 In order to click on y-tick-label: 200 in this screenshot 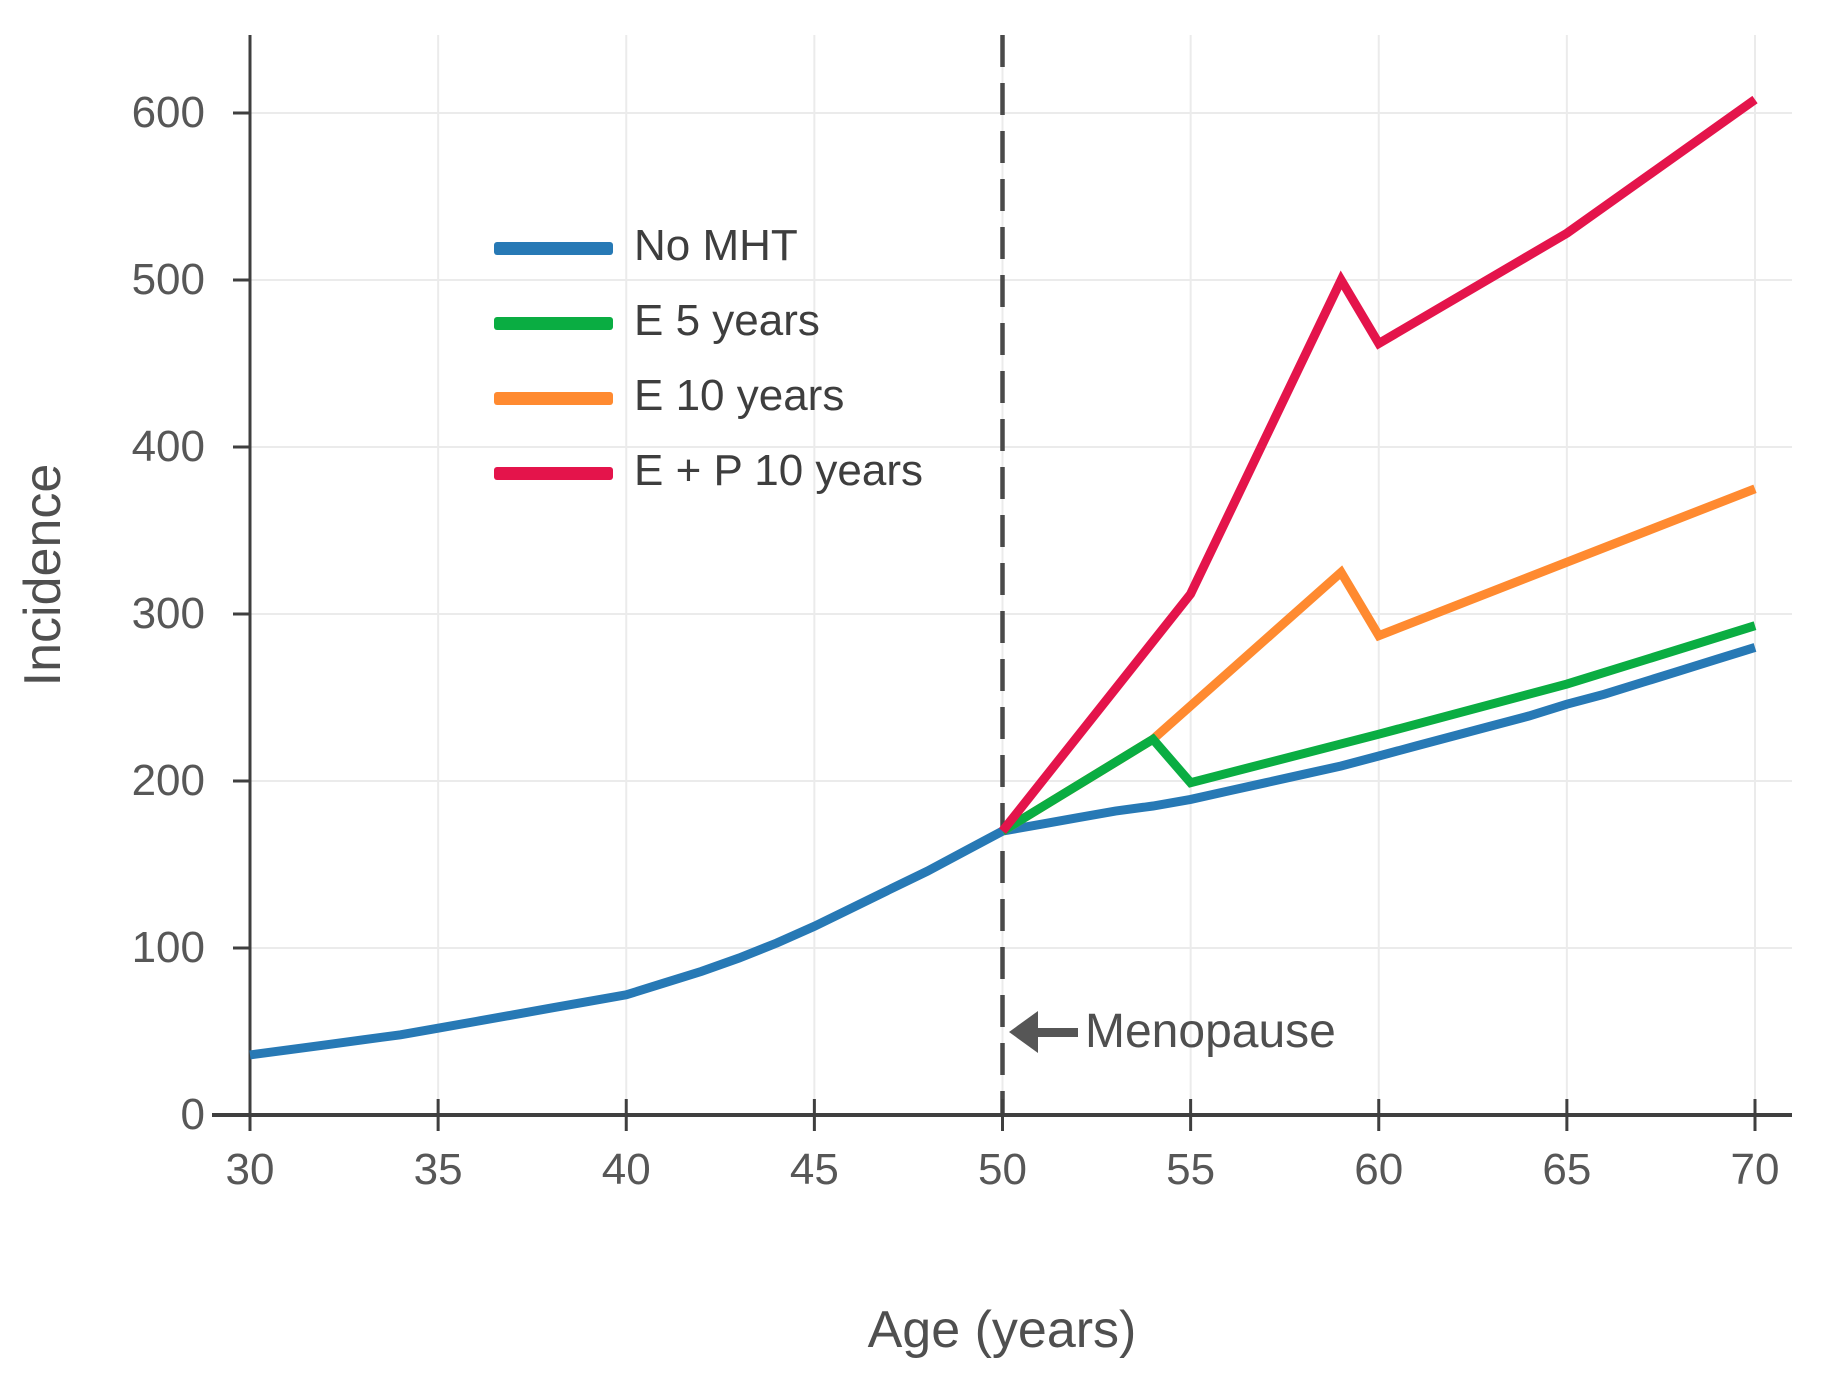, I will do `click(168, 780)`.